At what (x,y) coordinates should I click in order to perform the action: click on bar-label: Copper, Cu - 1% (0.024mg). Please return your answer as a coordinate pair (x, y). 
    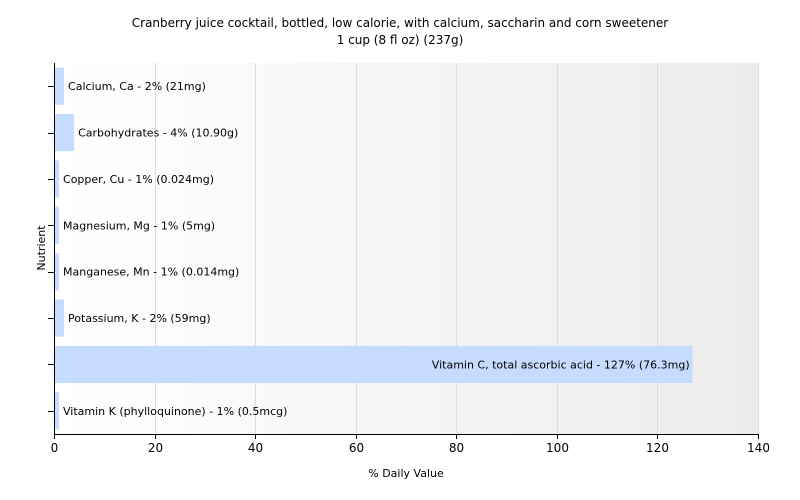
    Looking at the image, I should click on (138, 179).